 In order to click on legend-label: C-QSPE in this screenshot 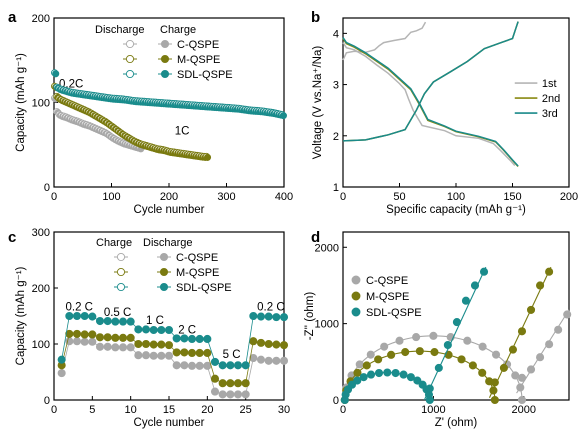, I will do `click(197, 258)`.